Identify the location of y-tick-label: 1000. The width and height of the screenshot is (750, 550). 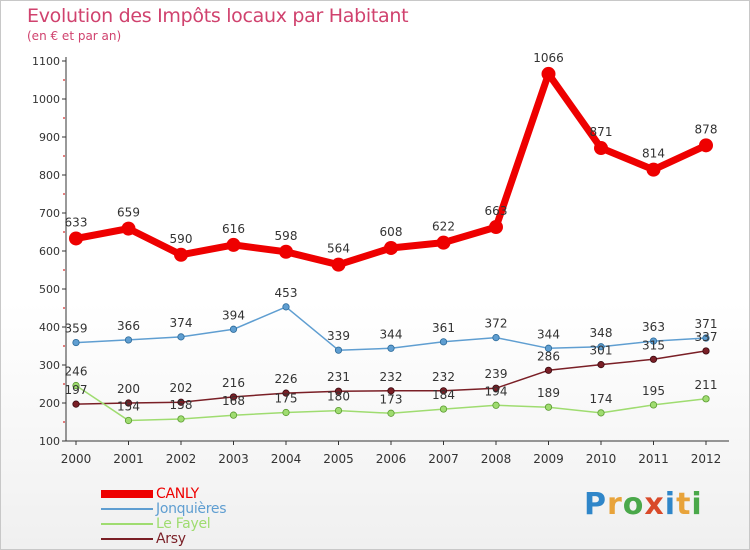
(46, 99).